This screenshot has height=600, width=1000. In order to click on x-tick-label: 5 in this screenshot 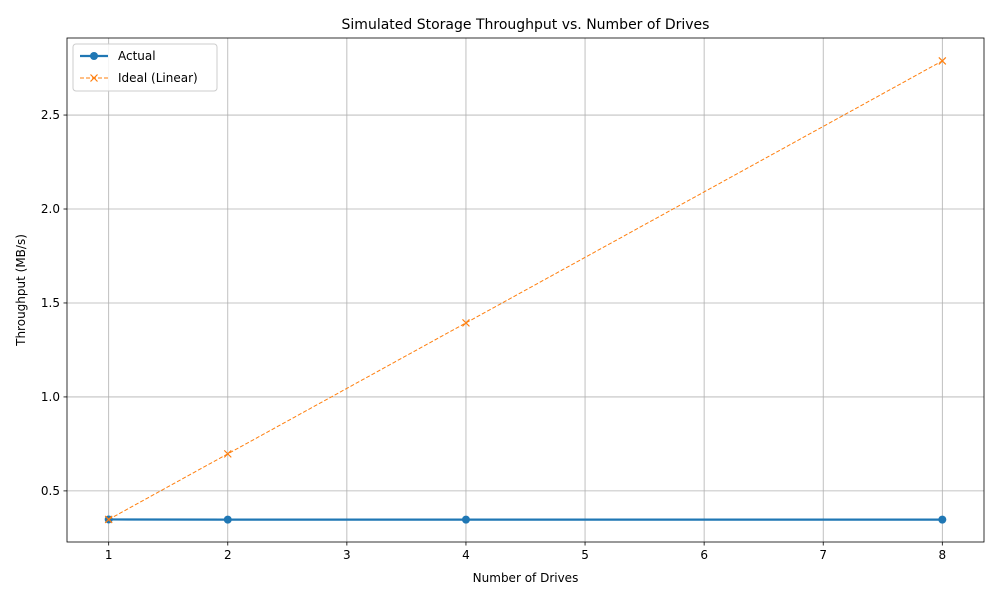, I will do `click(585, 555)`.